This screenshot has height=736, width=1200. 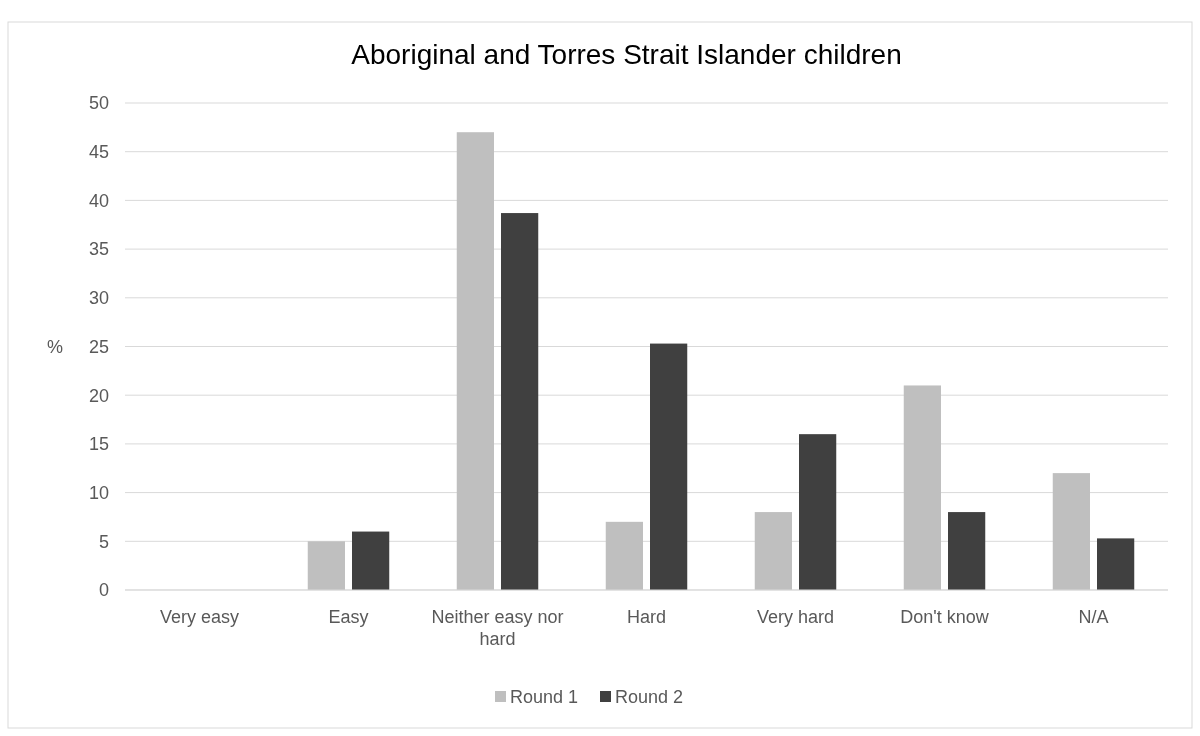 I want to click on y-tick-label: 30, so click(x=98, y=298).